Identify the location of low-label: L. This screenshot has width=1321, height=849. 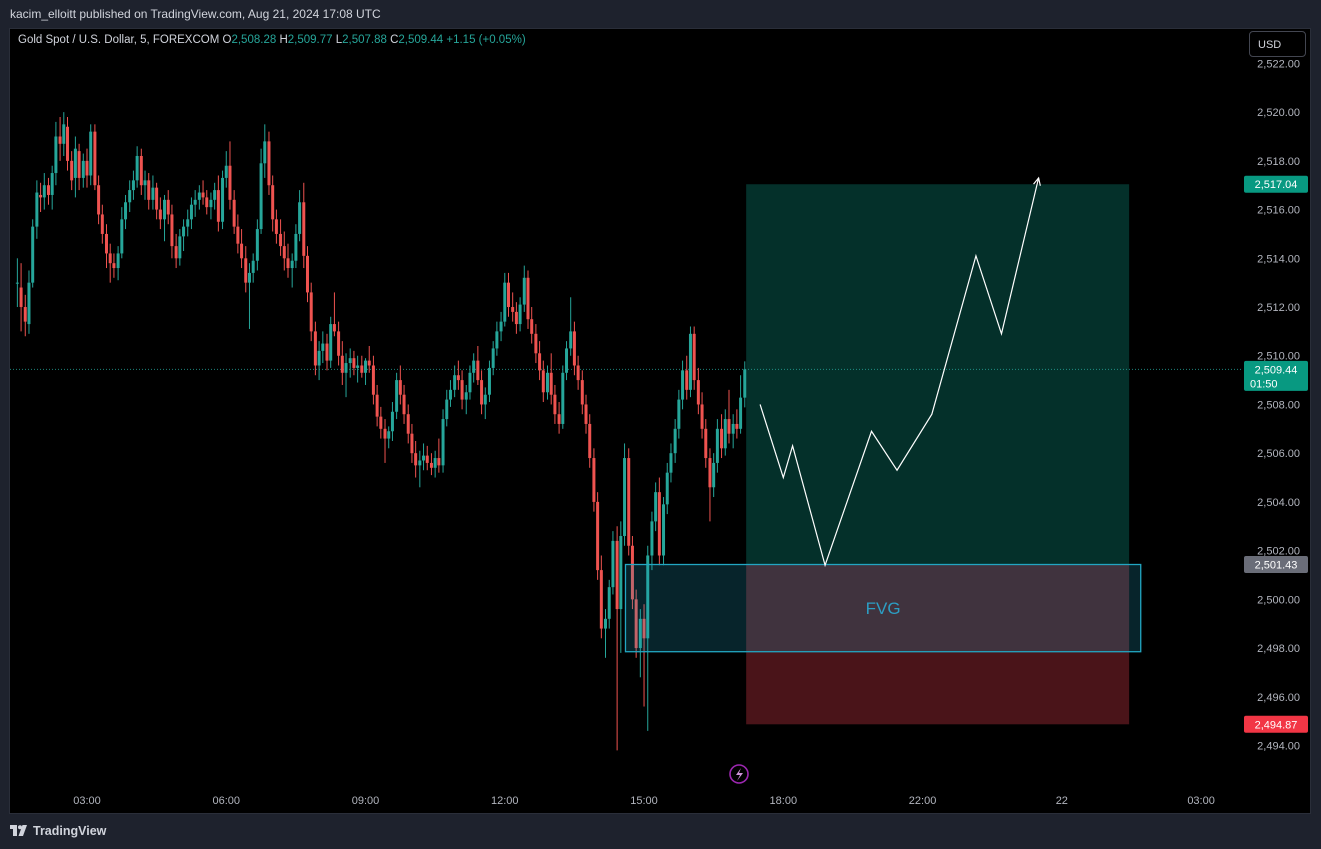
(339, 40).